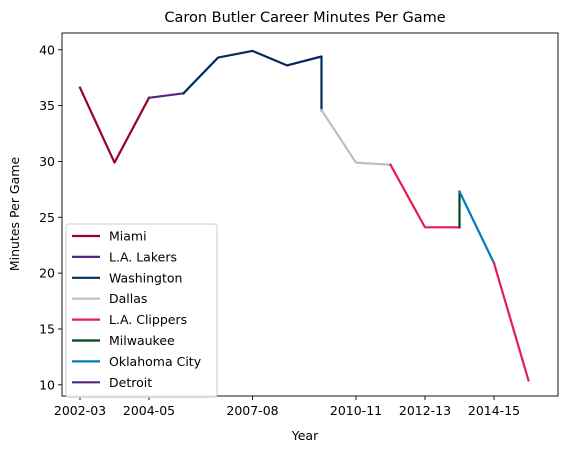  I want to click on y-tick-label: 25, so click(47, 217).